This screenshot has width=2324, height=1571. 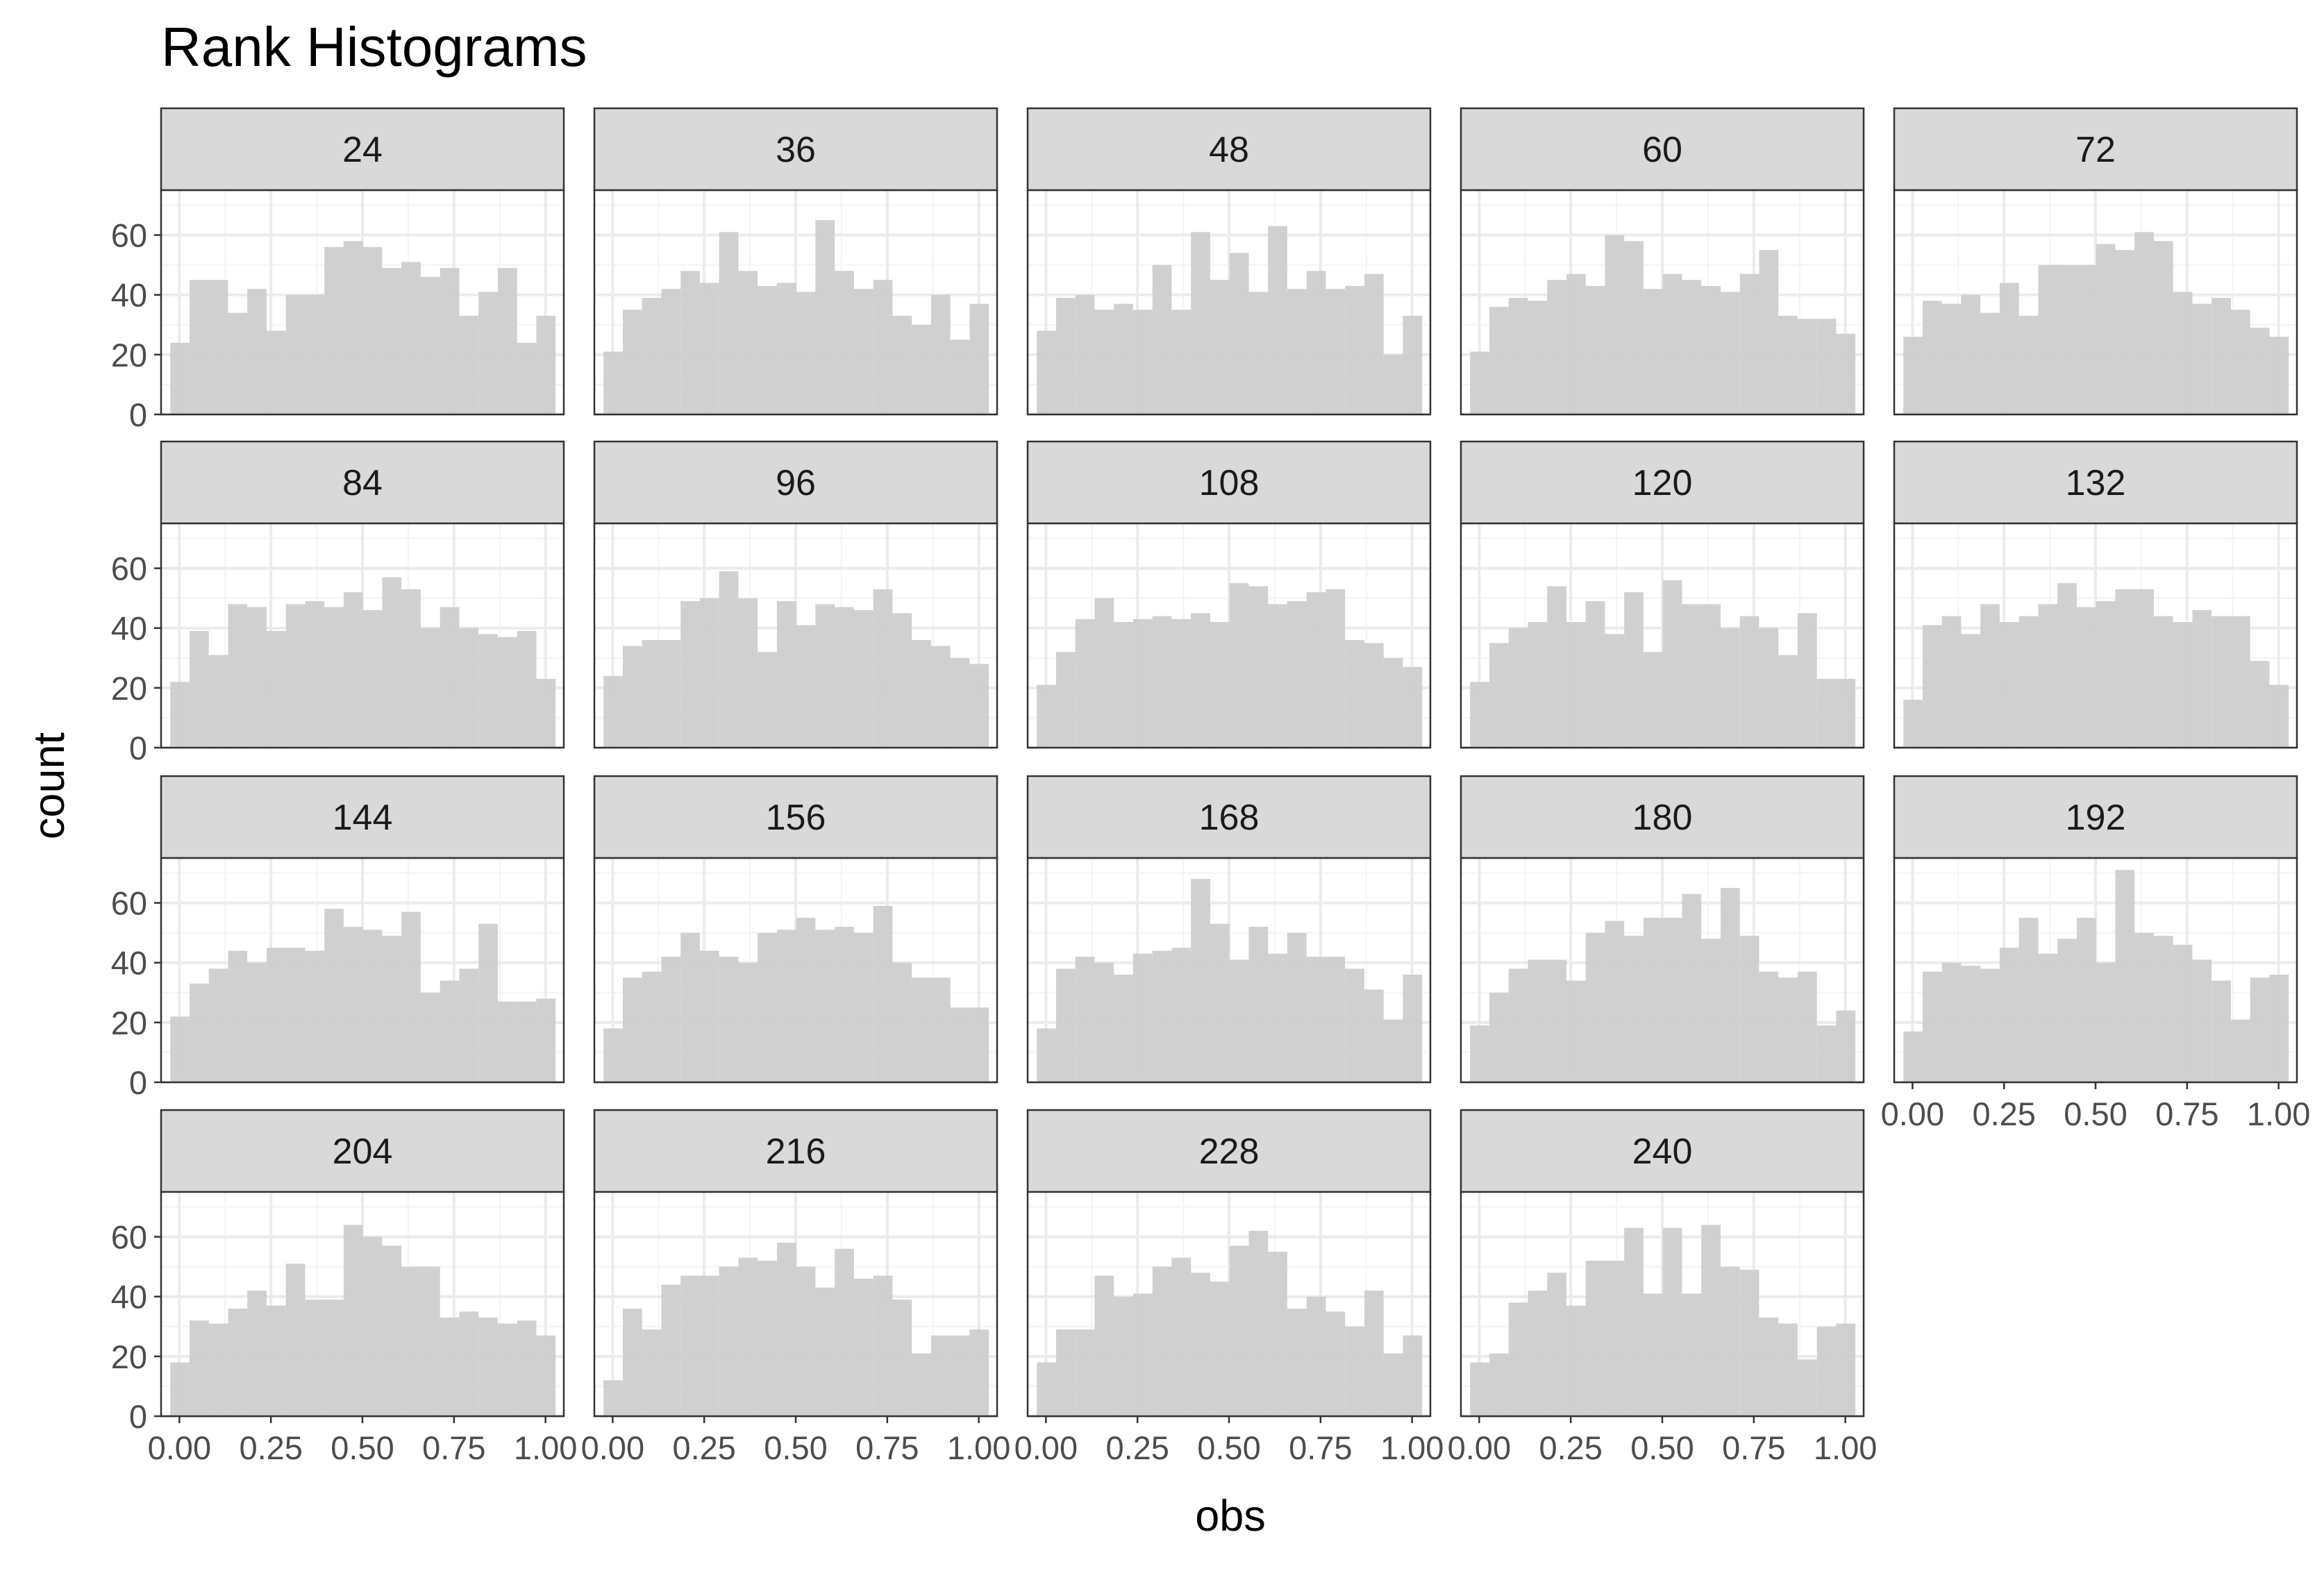 I want to click on facet-strip-label: 156, so click(x=796, y=818).